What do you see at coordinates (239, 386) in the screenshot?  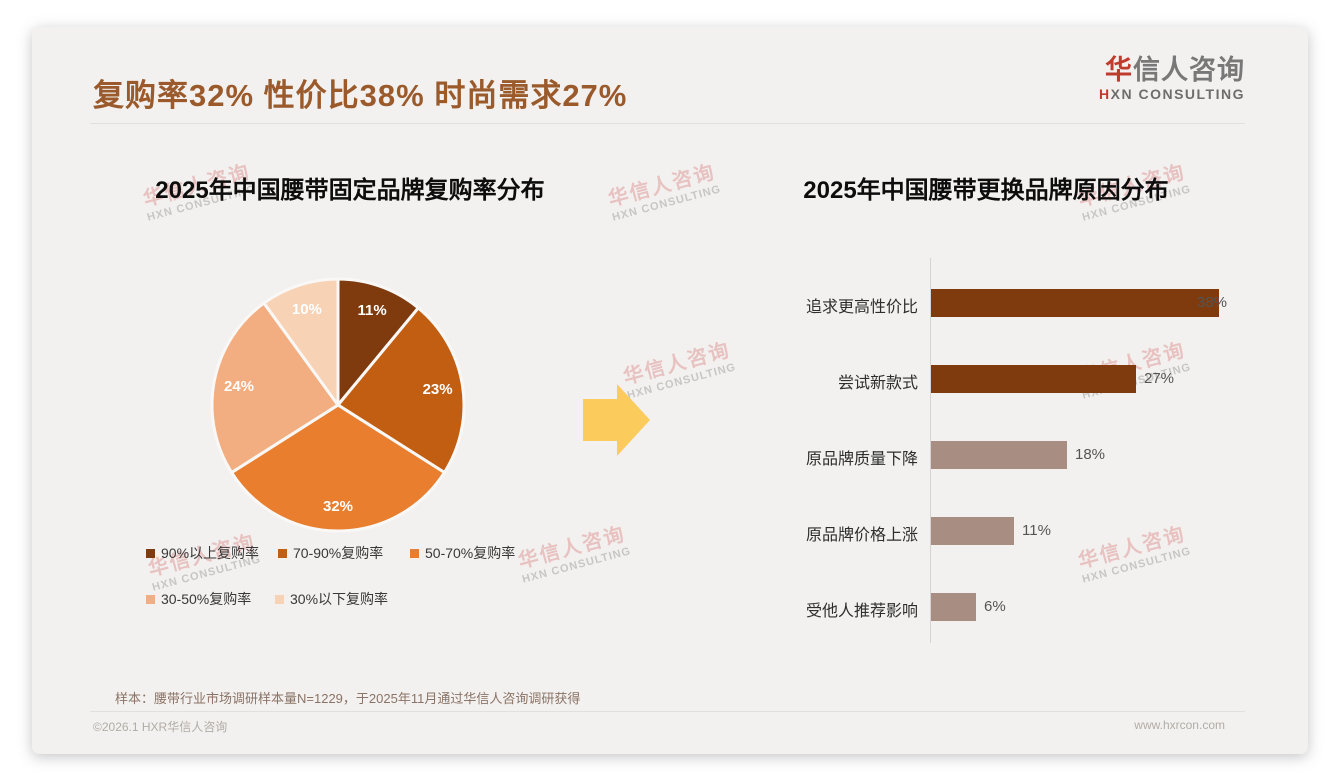 I see `pie-slice-label: 24%` at bounding box center [239, 386].